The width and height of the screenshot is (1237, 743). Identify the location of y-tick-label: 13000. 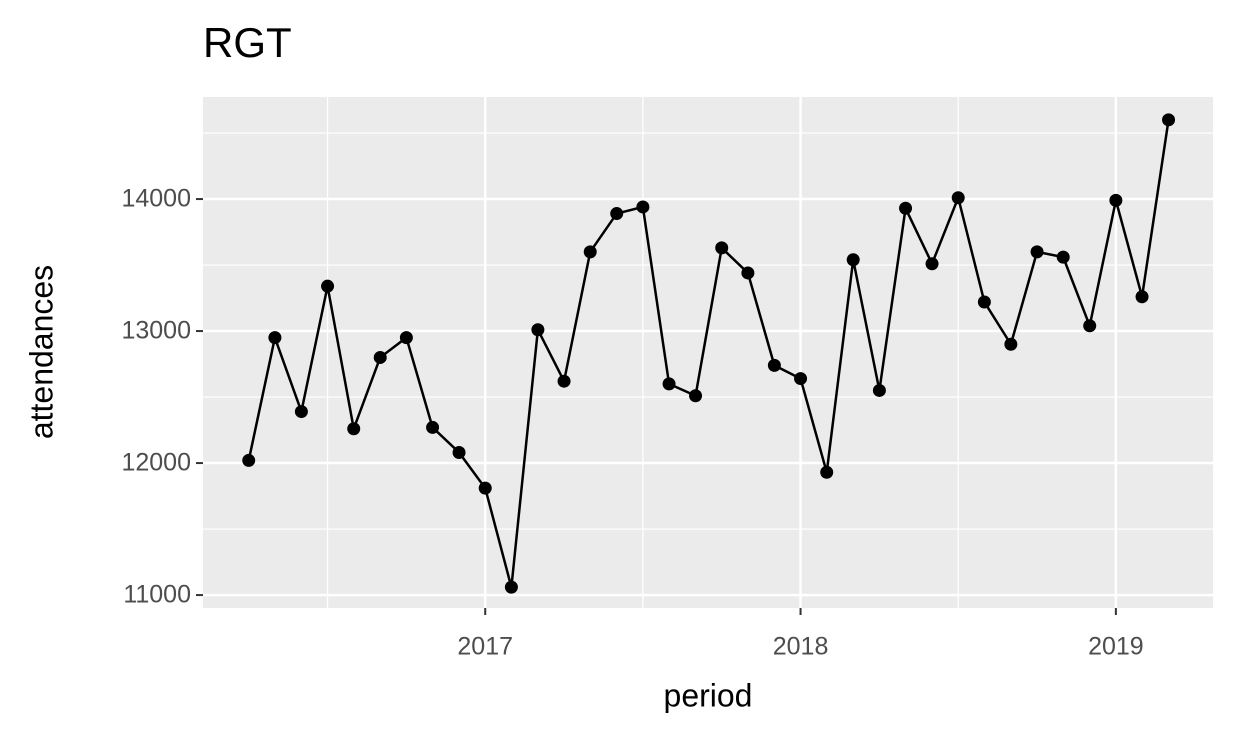
(156, 331).